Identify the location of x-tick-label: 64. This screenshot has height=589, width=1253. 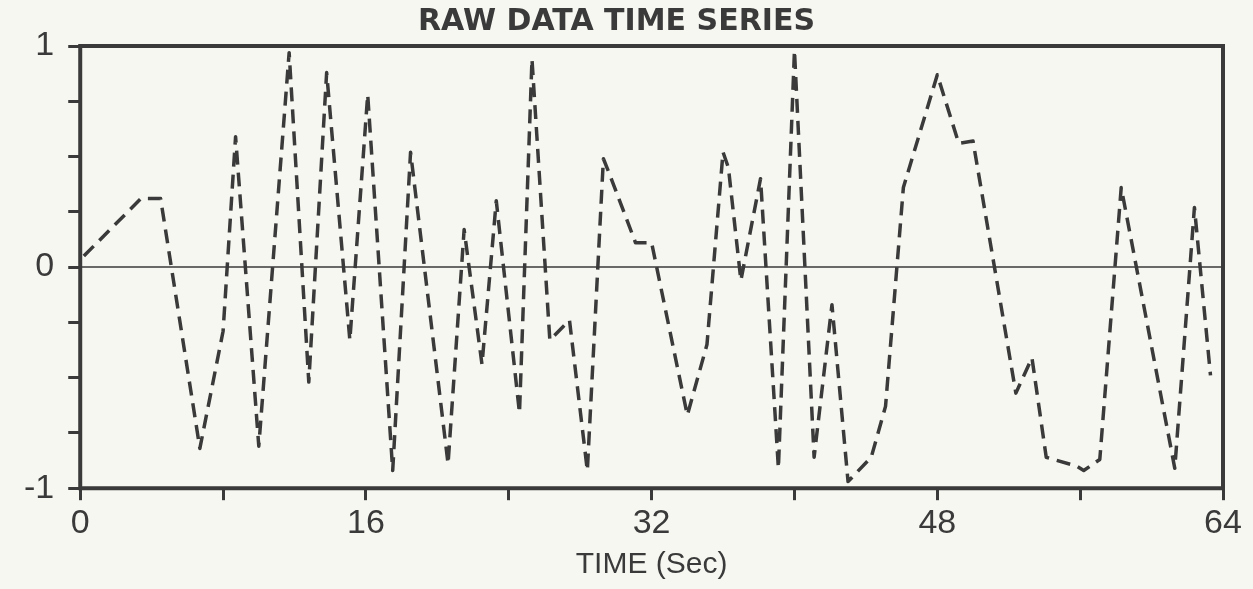
(1223, 520).